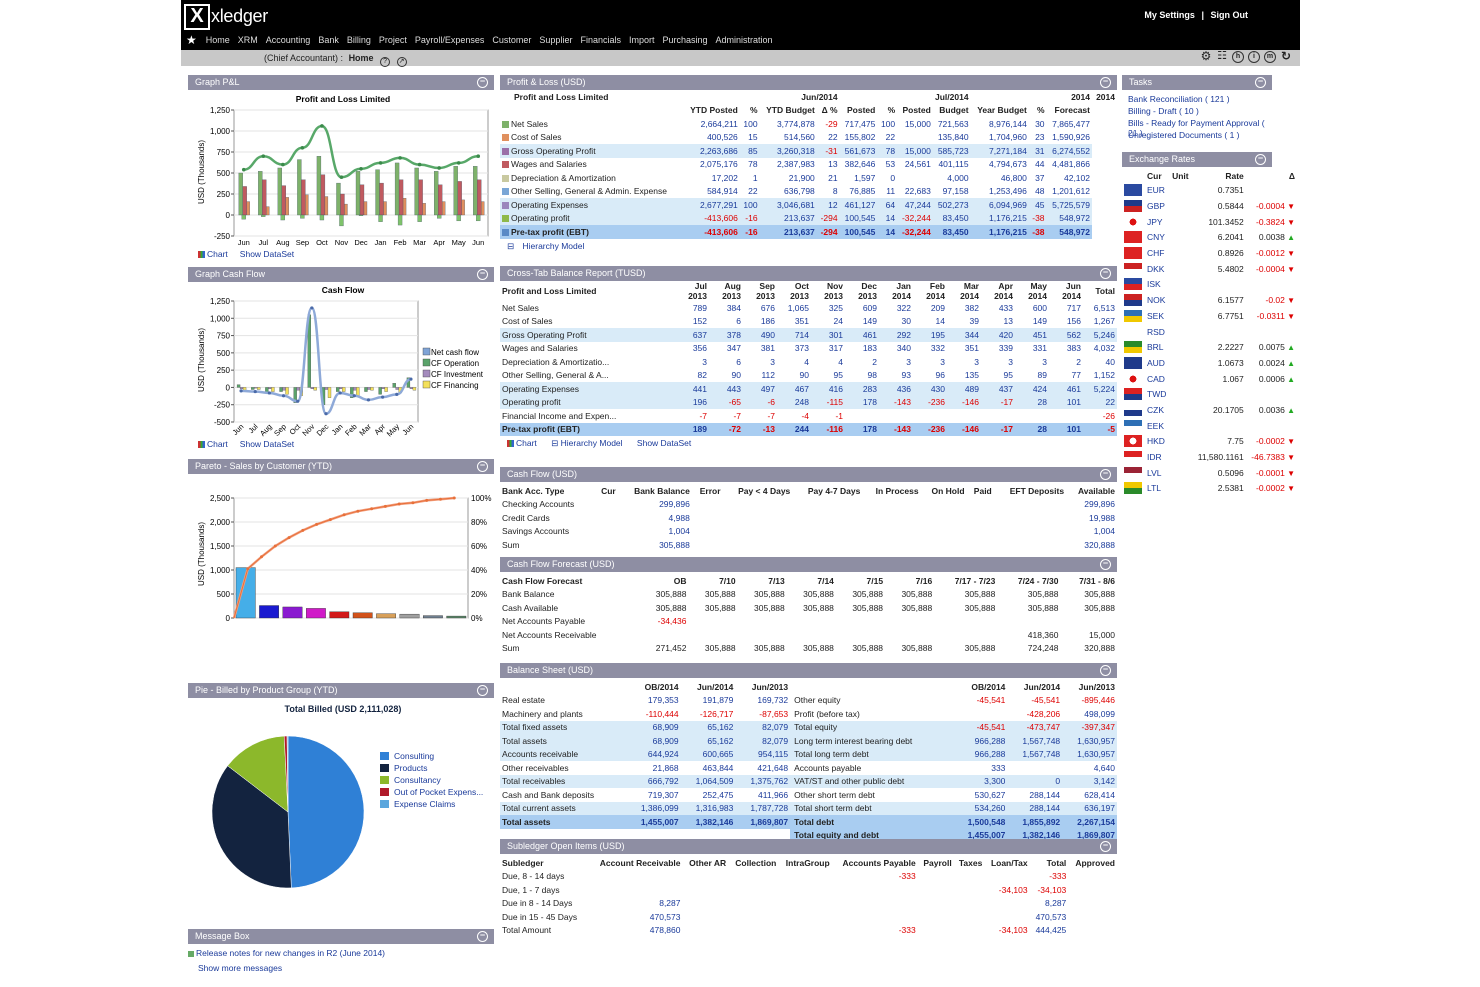 Image resolution: width=1480 pixels, height=987 pixels. What do you see at coordinates (999, 232) in the screenshot?
I see `table-cell: 1,176,215` at bounding box center [999, 232].